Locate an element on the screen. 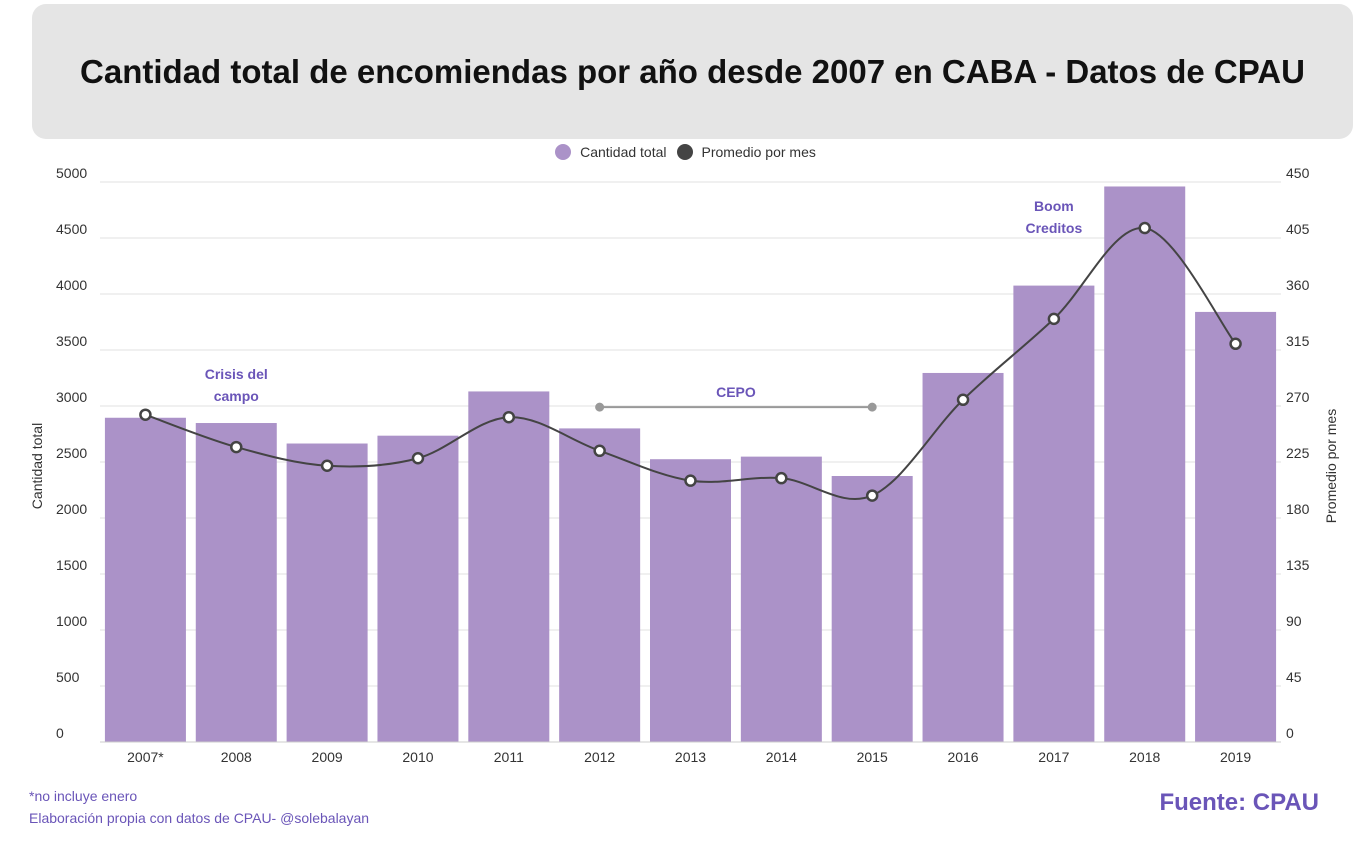  y-left-tick-label: 1500 is located at coordinates (71, 565).